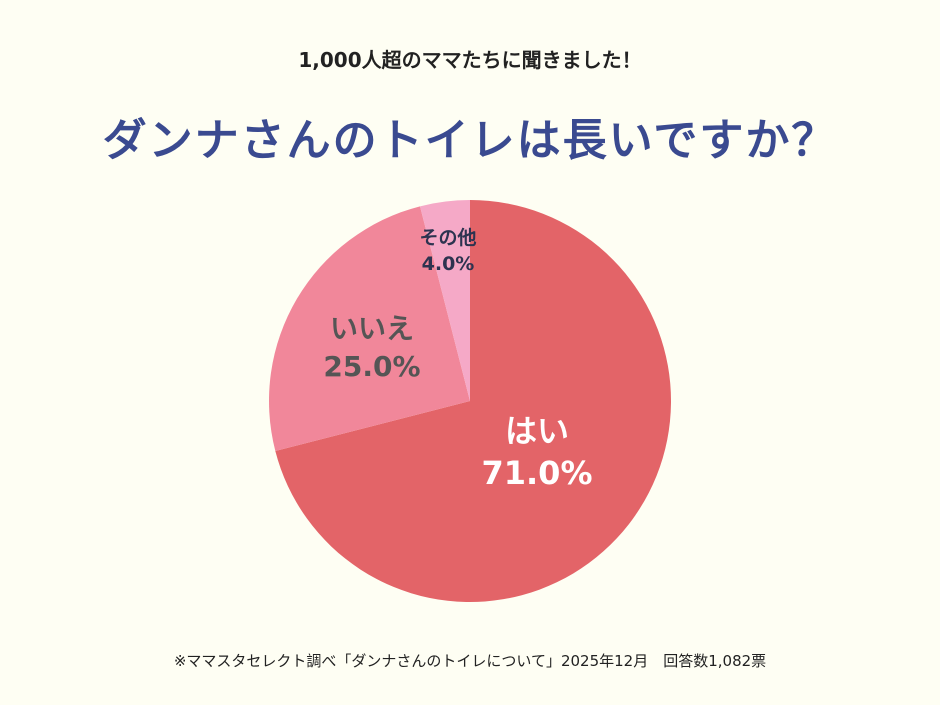  I want to click on slice-category-label: はい, so click(537, 431).